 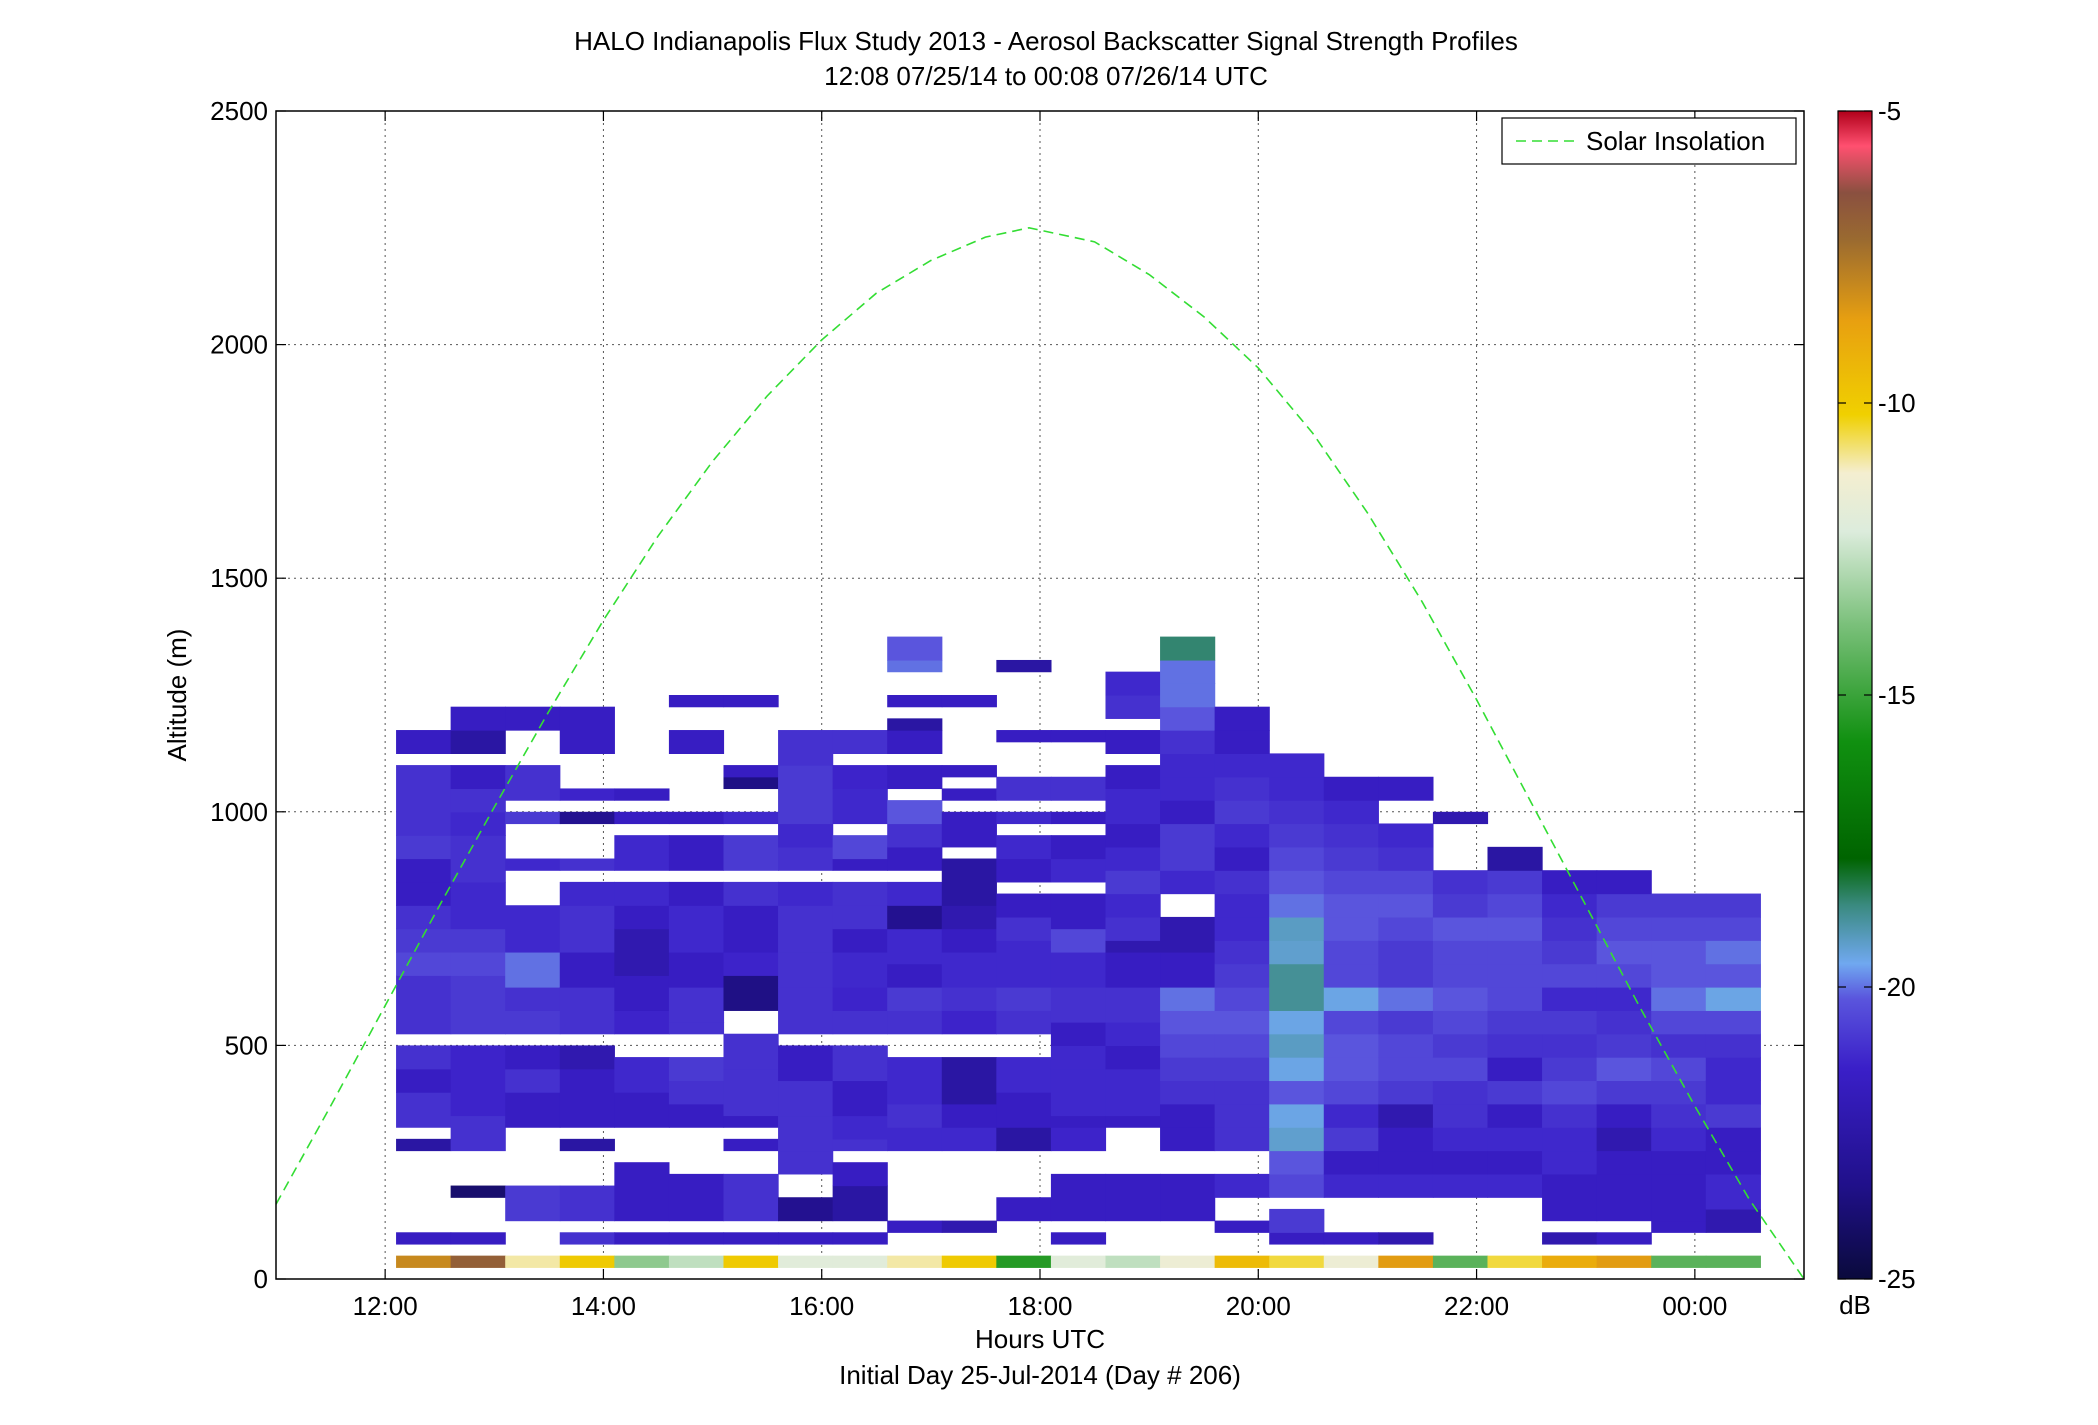 What do you see at coordinates (1046, 76) in the screenshot?
I see `chart-subtitle: 12:08 07/25/14 to 00:08 07/26/14 UTC` at bounding box center [1046, 76].